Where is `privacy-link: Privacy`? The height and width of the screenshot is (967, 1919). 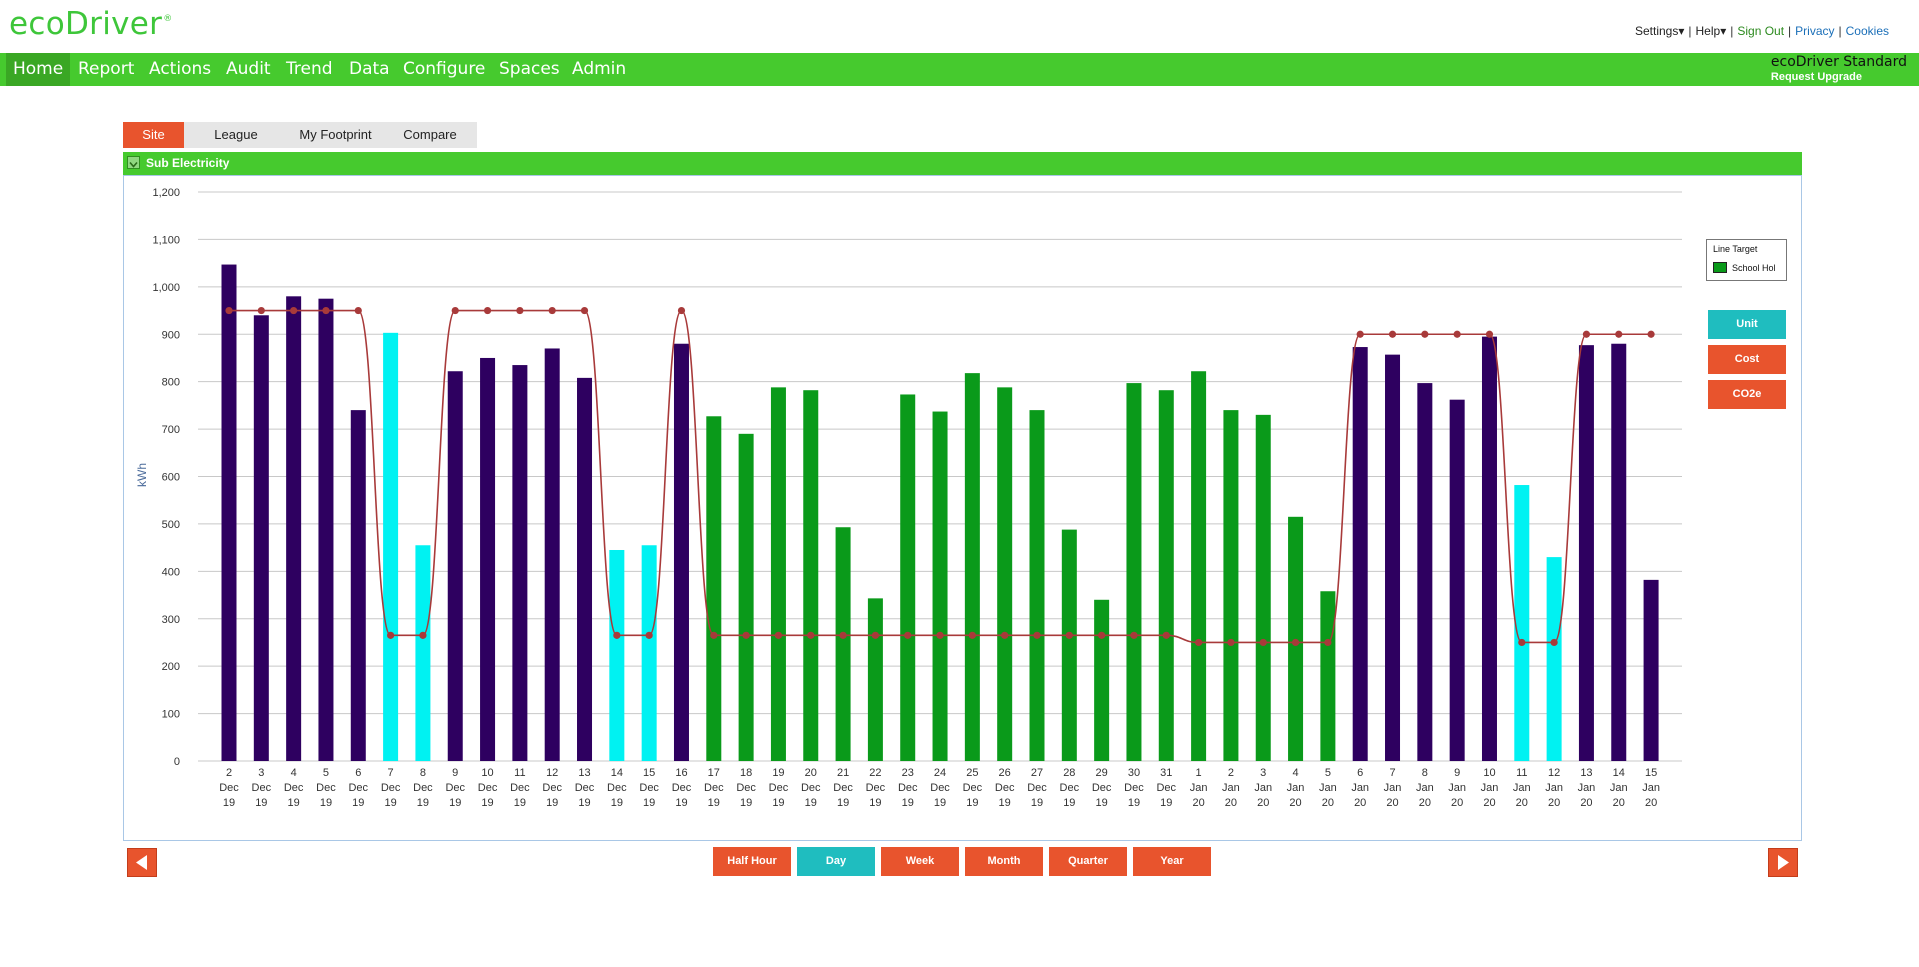 privacy-link: Privacy is located at coordinates (1815, 31).